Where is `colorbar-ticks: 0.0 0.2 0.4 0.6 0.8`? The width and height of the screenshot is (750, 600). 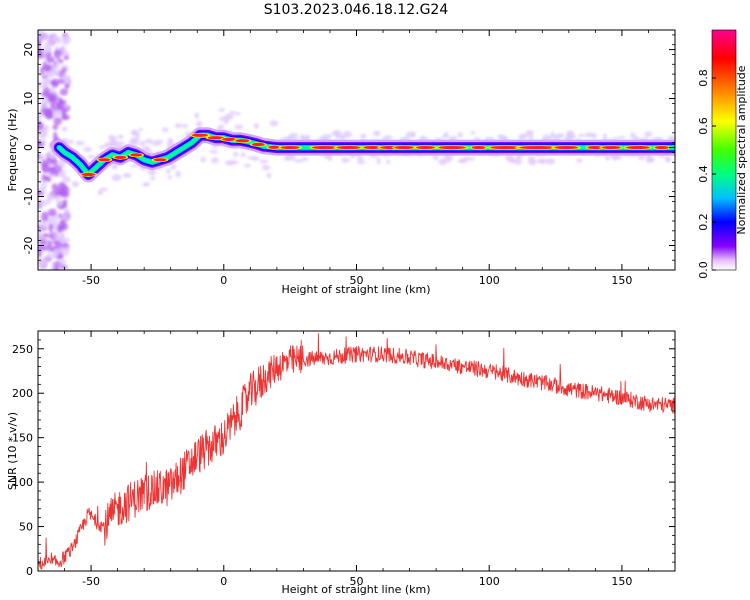 colorbar-ticks: 0.0 0.2 0.4 0.6 0.8 is located at coordinates (706, 174).